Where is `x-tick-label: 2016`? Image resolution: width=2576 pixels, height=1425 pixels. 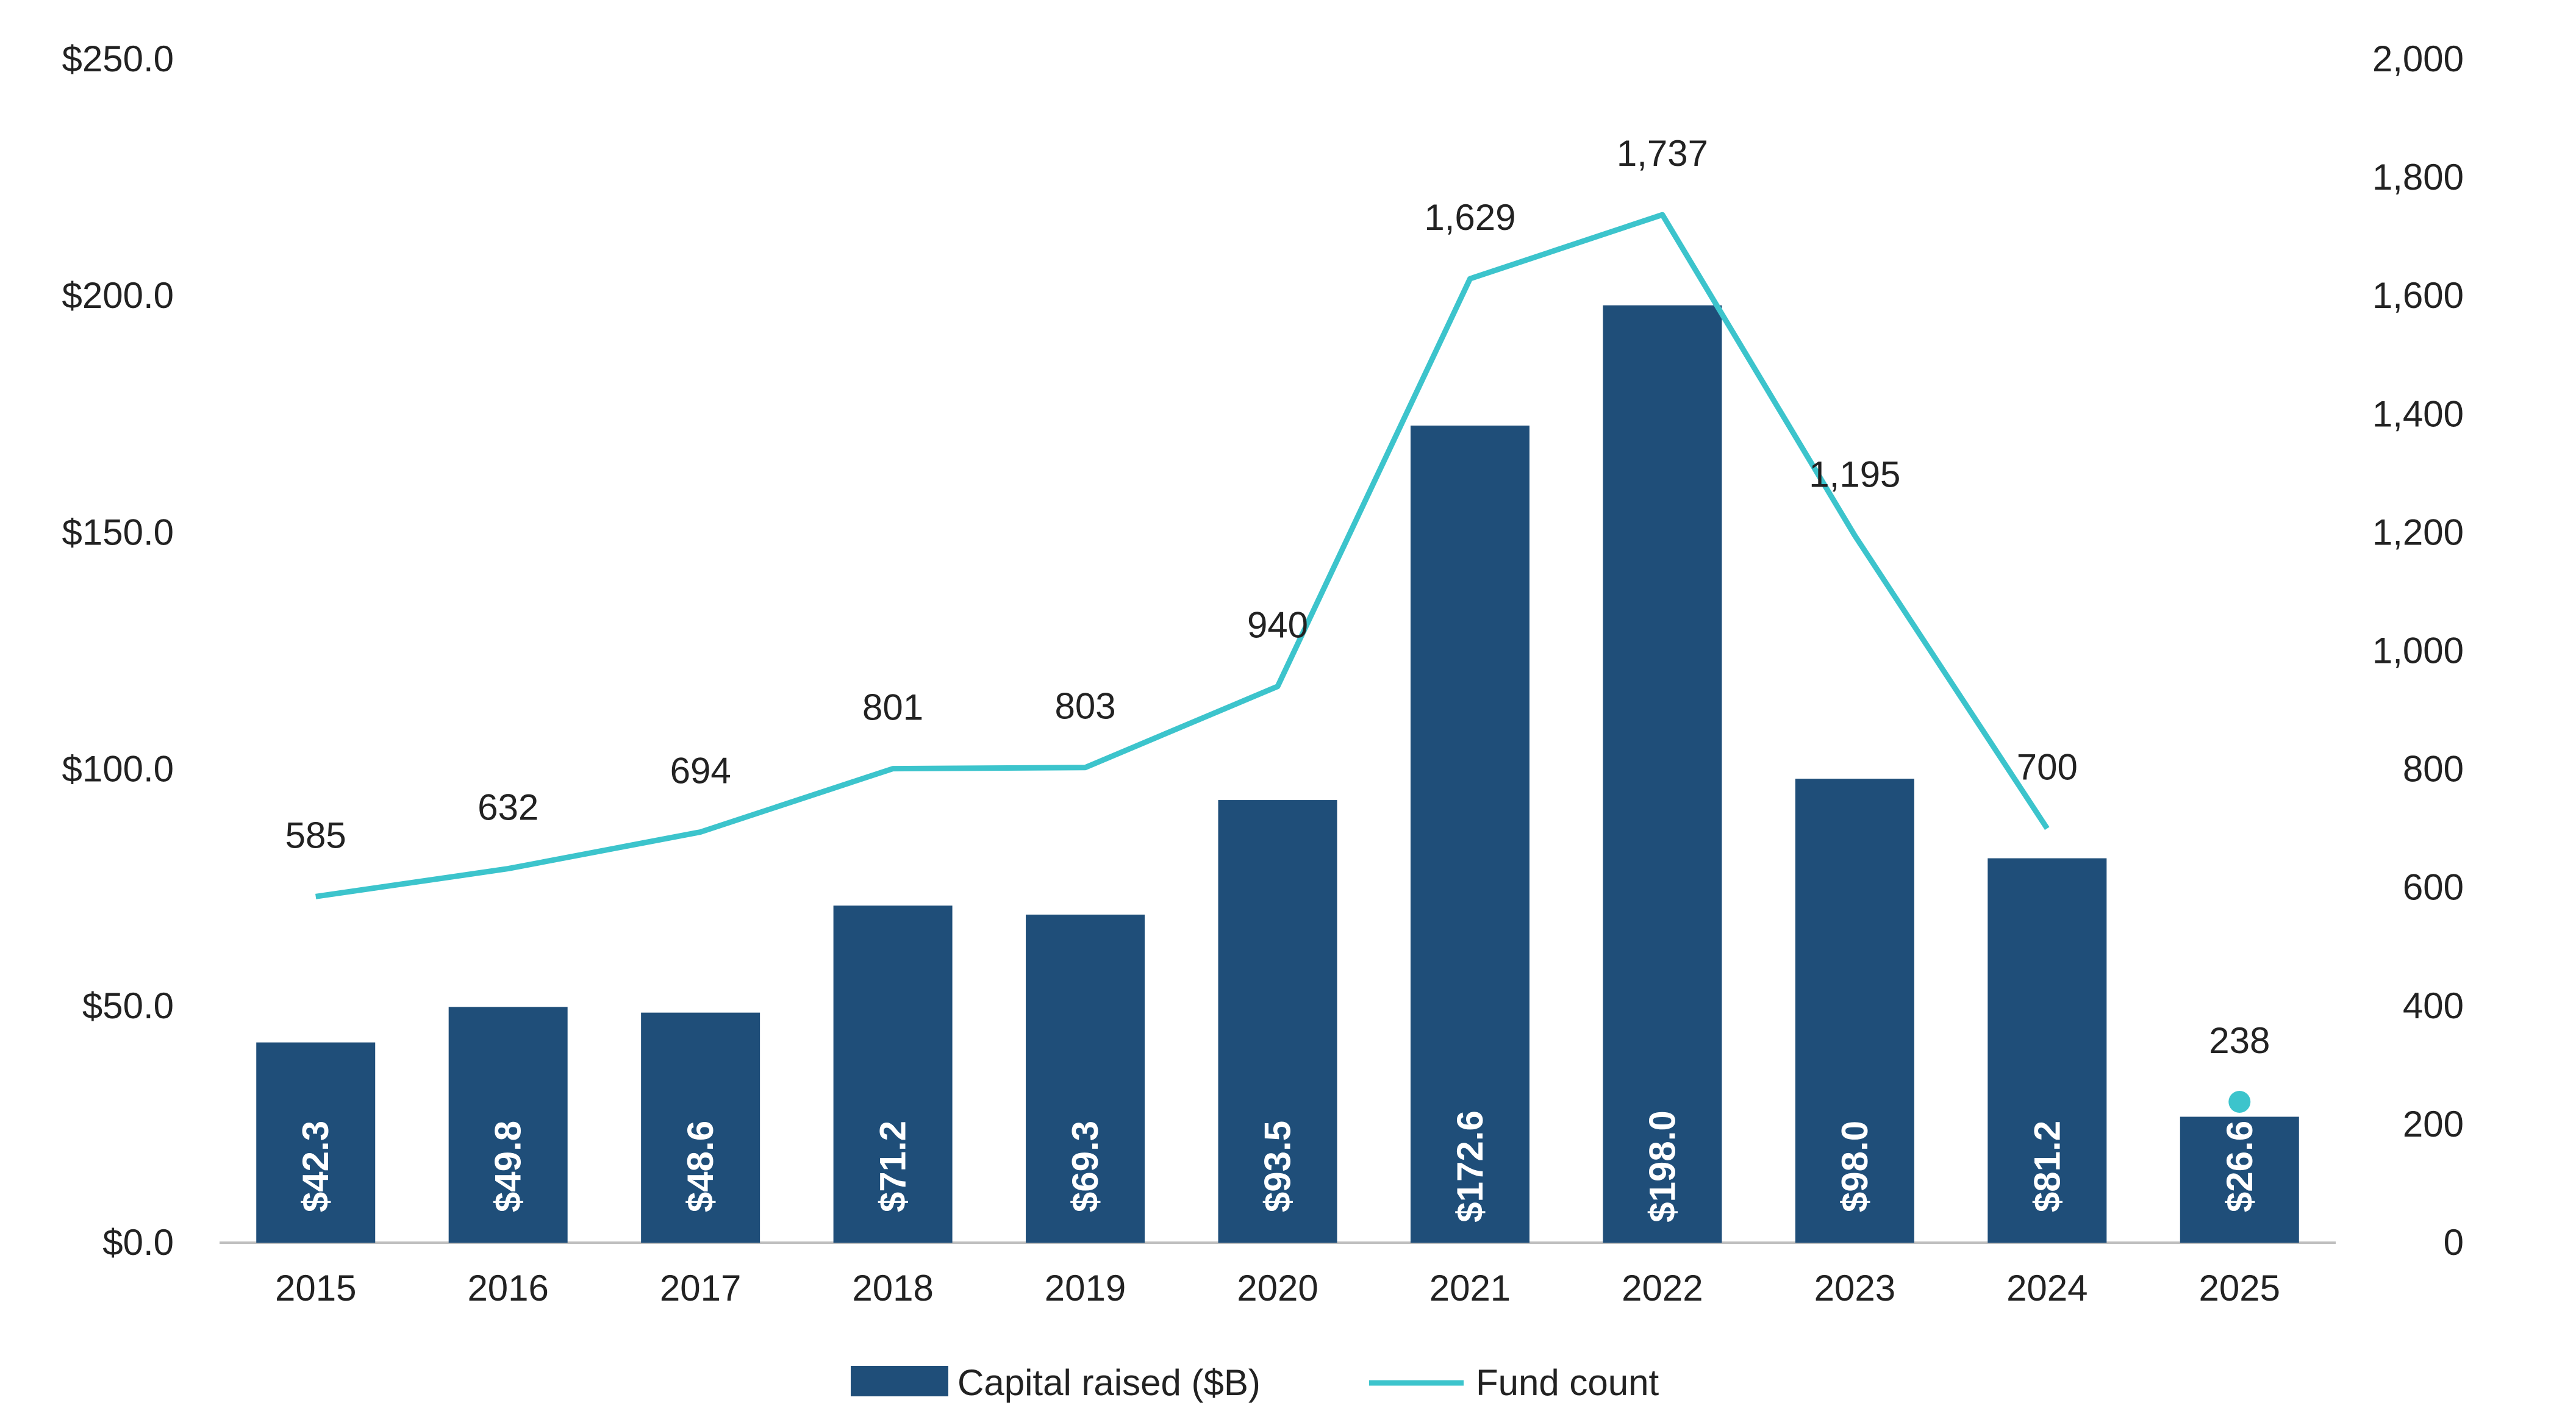 x-tick-label: 2016 is located at coordinates (507, 1288).